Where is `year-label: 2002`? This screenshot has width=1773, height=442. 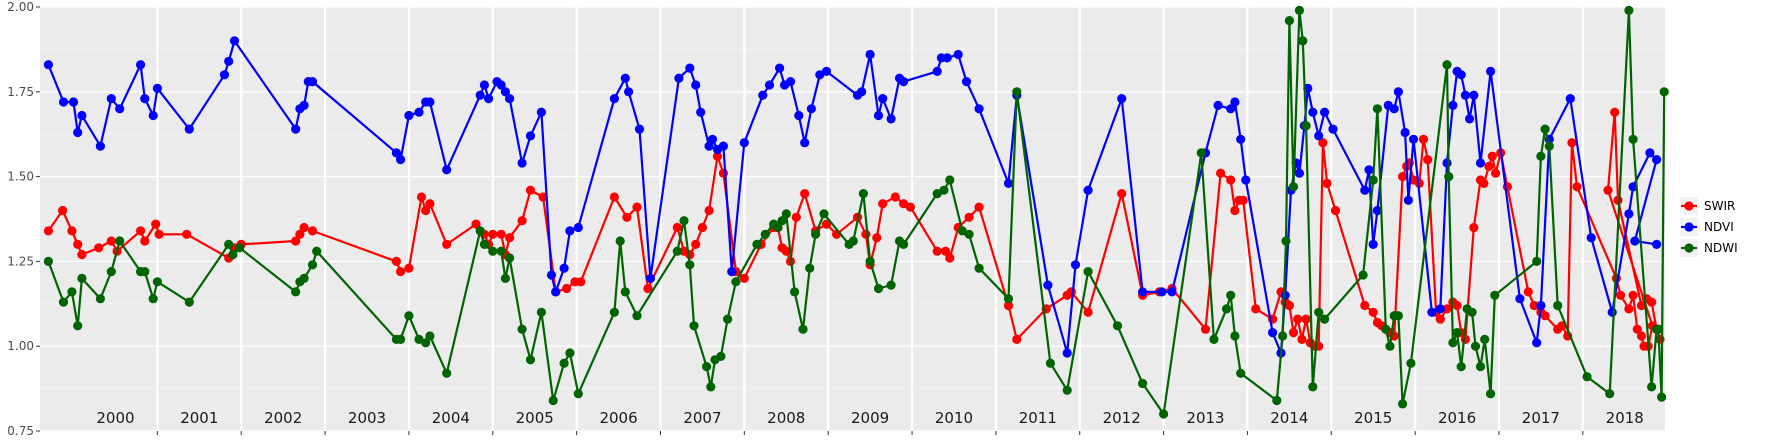 year-label: 2002 is located at coordinates (283, 418).